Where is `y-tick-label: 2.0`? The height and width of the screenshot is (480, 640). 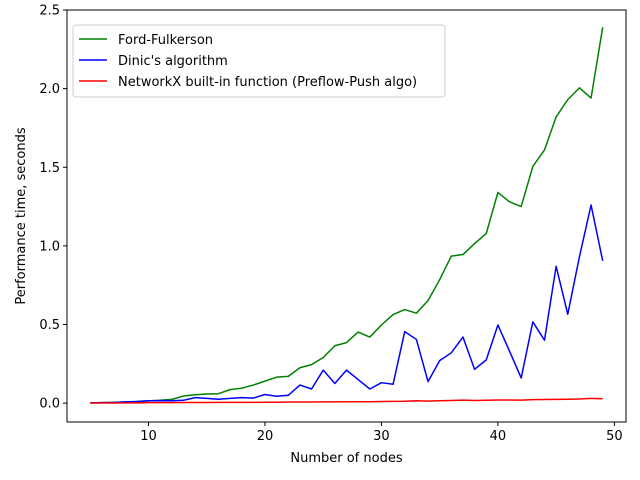
y-tick-label: 2.0 is located at coordinates (49, 89).